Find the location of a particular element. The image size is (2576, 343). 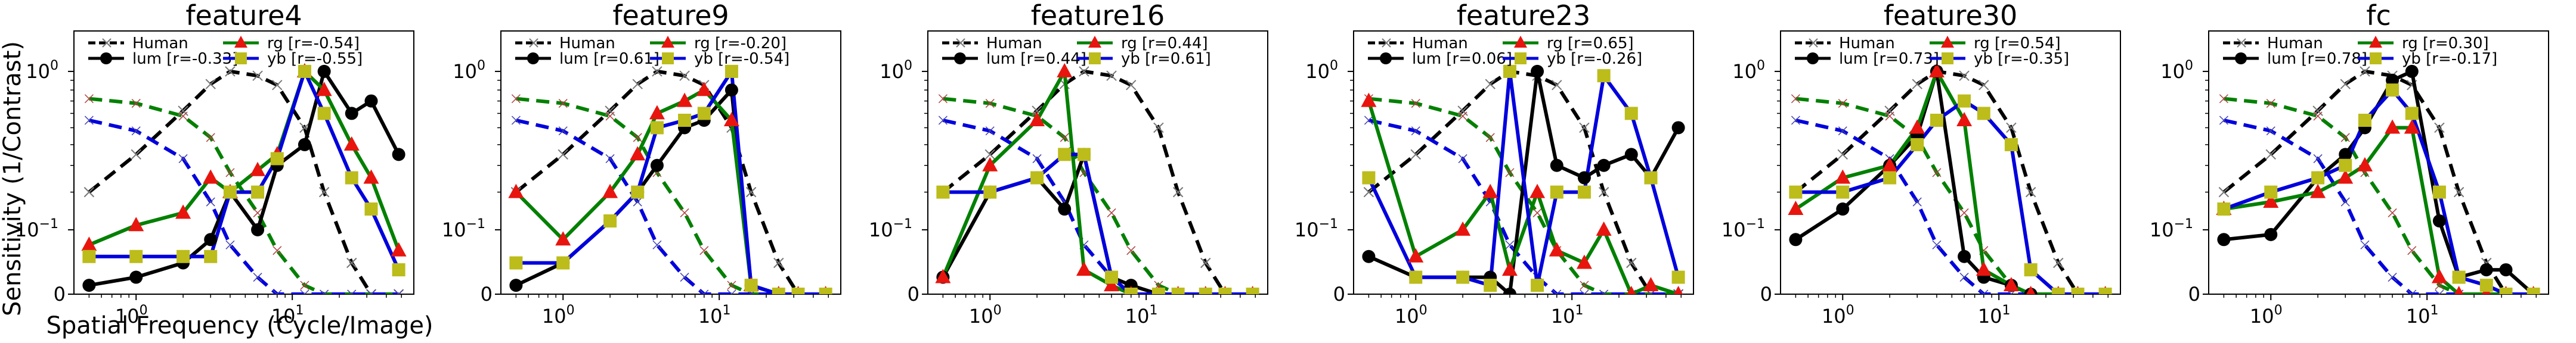

legend-rg-marker is located at coordinates (241, 42).